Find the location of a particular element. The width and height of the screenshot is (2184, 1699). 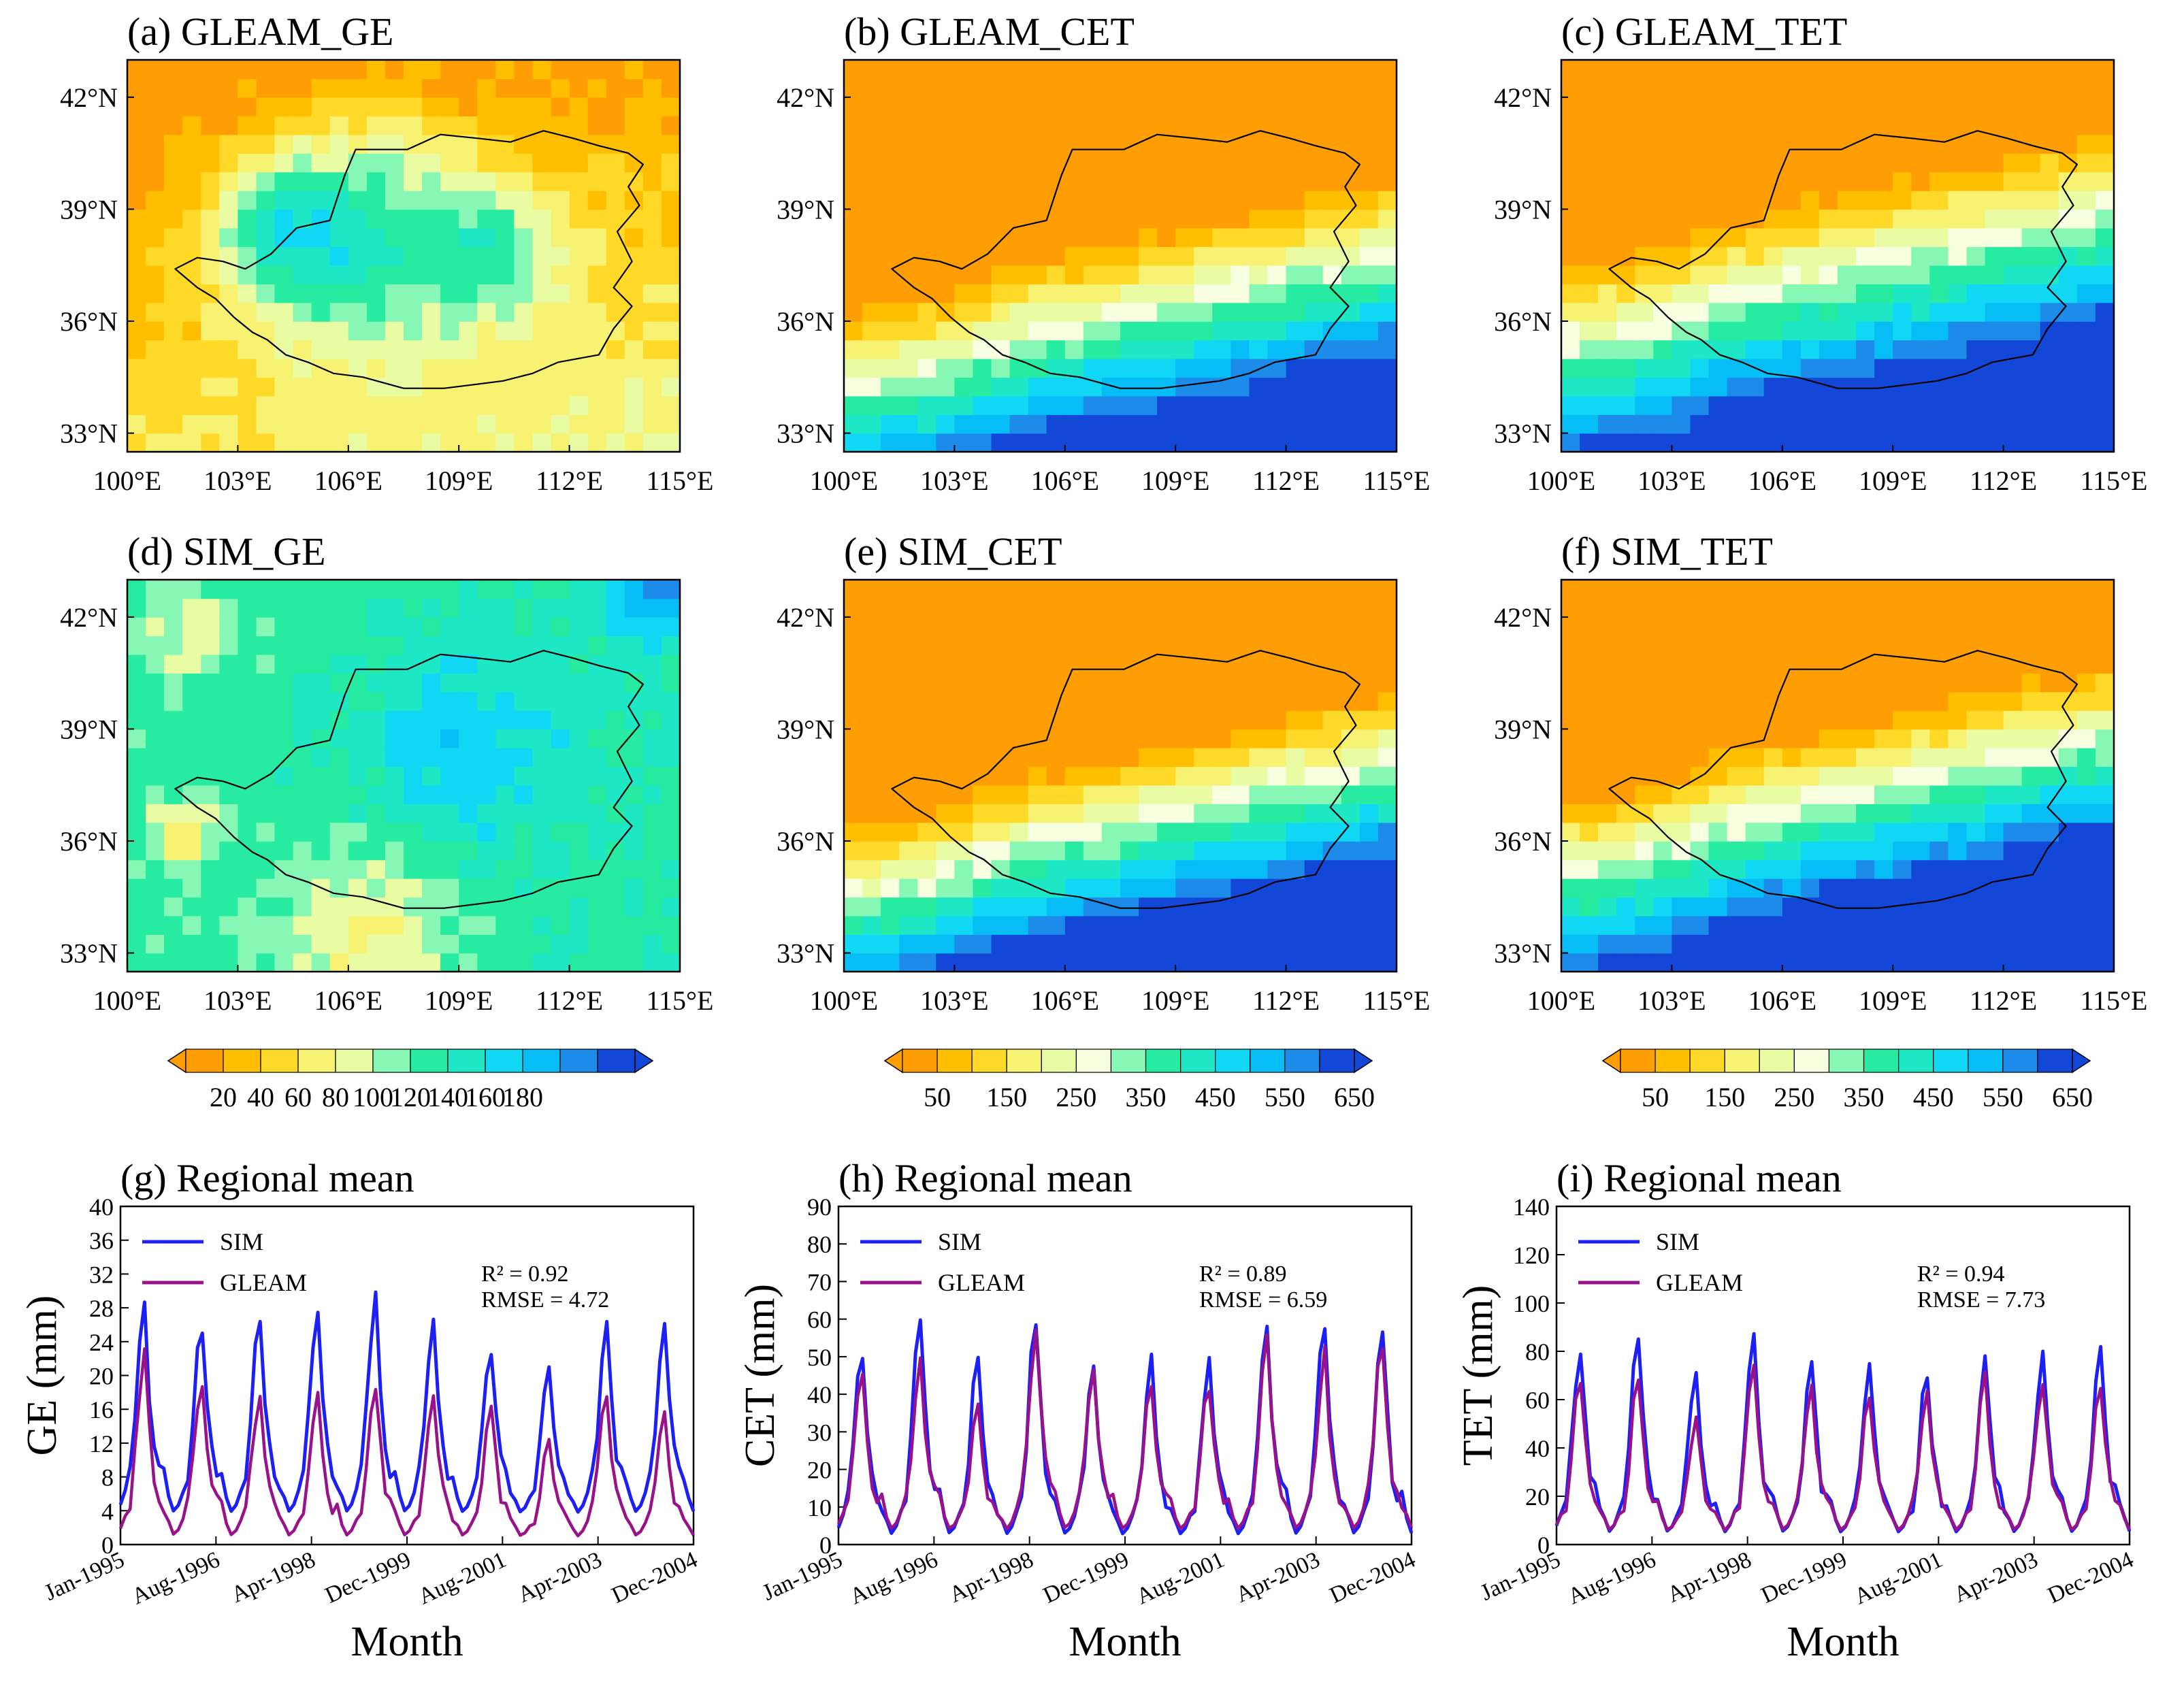

loess-plateau-boundary is located at coordinates (409, 779).